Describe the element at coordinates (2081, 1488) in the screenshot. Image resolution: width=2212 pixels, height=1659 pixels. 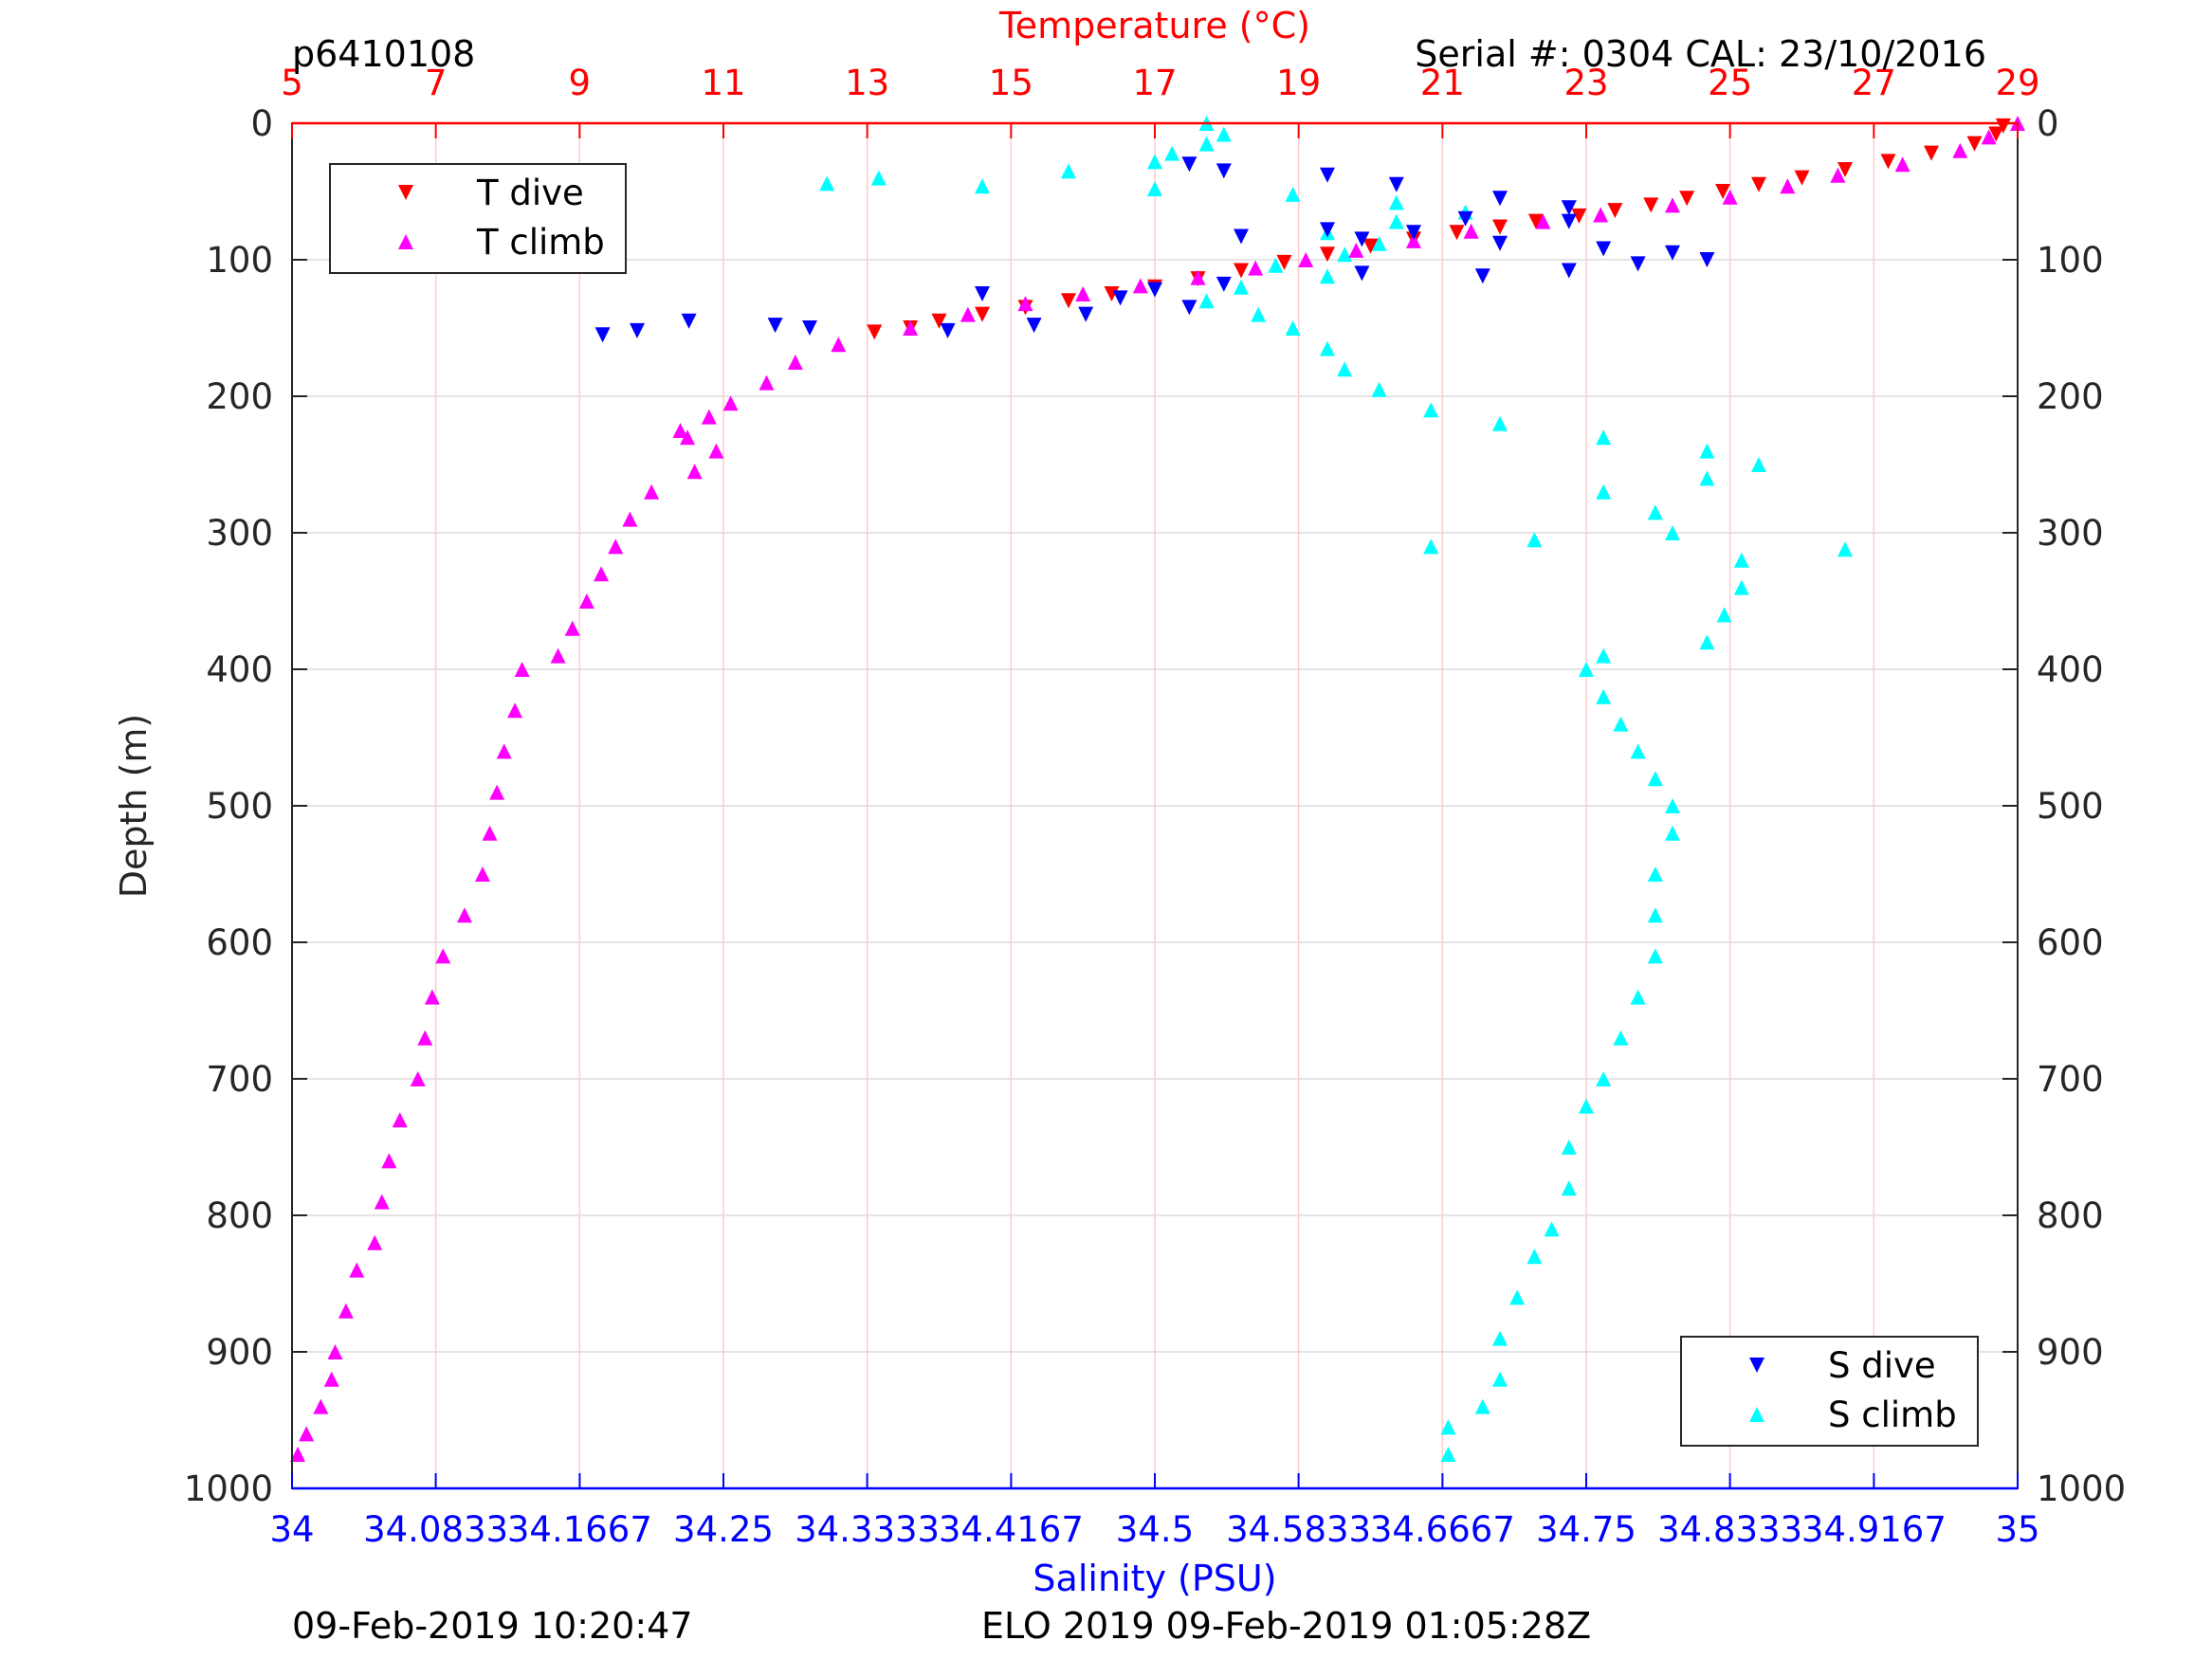
I see `depth-tick-label-right: 1000` at that location.